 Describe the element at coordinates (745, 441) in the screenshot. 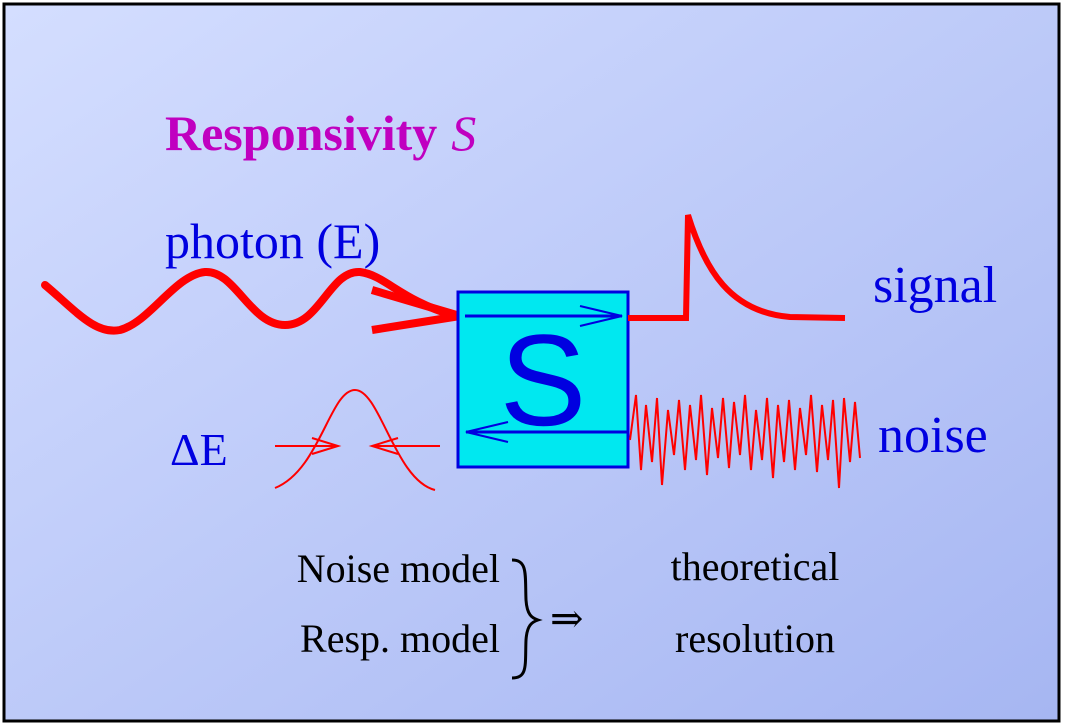

I see `noise-trace` at that location.